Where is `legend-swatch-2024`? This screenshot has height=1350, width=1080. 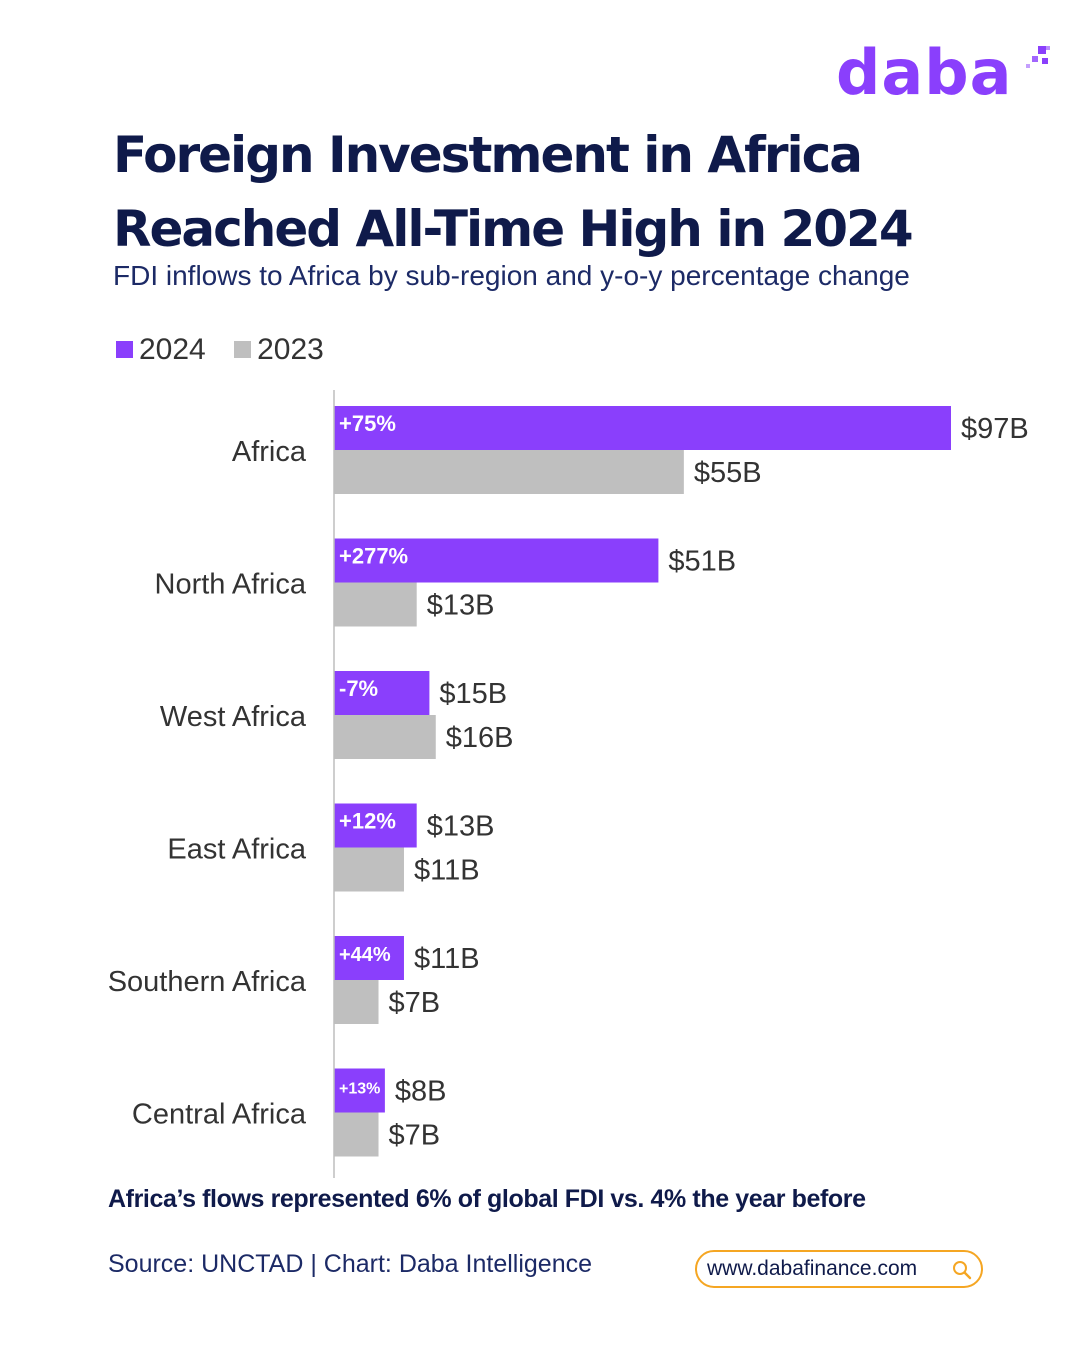
legend-swatch-2024 is located at coordinates (124, 349).